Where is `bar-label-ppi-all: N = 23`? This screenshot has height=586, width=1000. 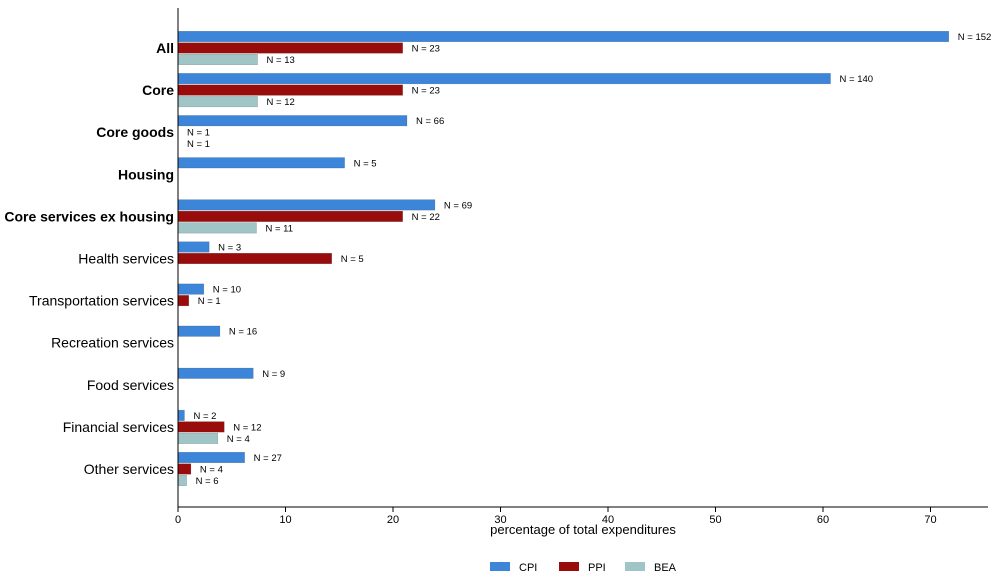 bar-label-ppi-all: N = 23 is located at coordinates (426, 49).